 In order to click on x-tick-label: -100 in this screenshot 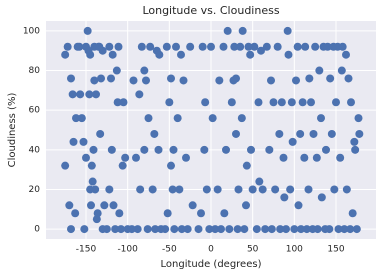, I will do `click(127, 250)`.